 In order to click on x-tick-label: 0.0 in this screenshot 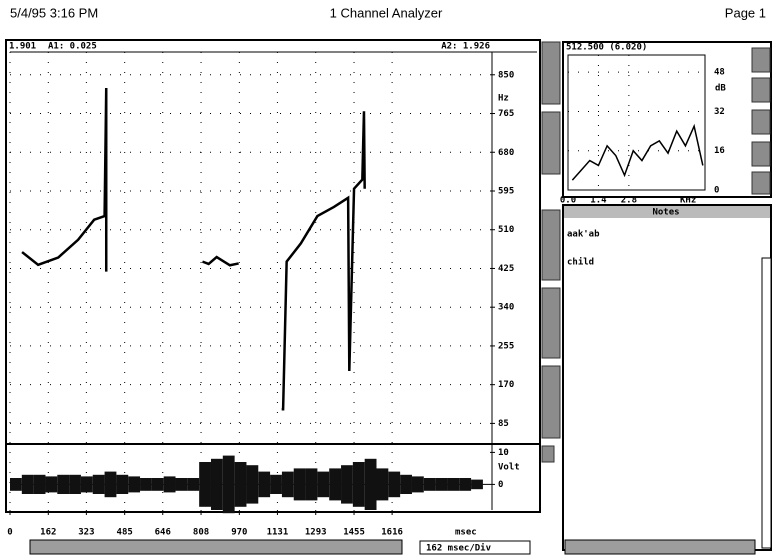, I will do `click(568, 201)`.